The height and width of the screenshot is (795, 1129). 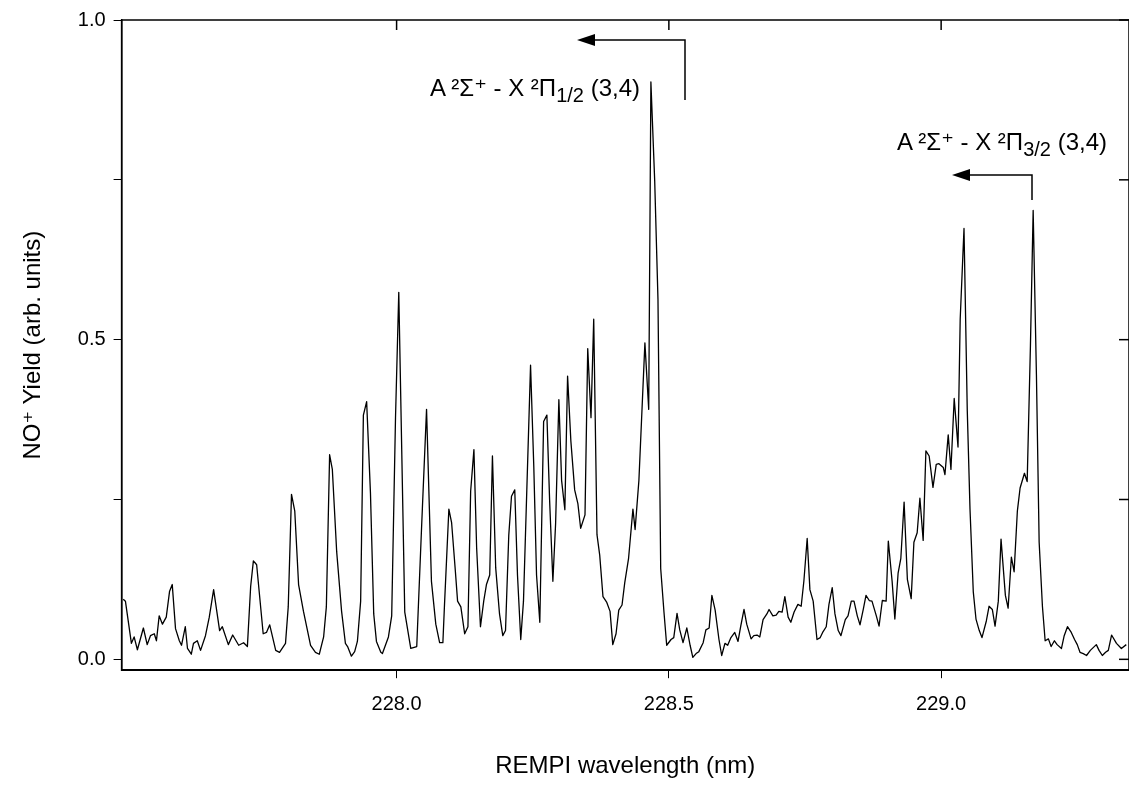 I want to click on x-axis-title: REMPI wavelength (nm), so click(x=625, y=765).